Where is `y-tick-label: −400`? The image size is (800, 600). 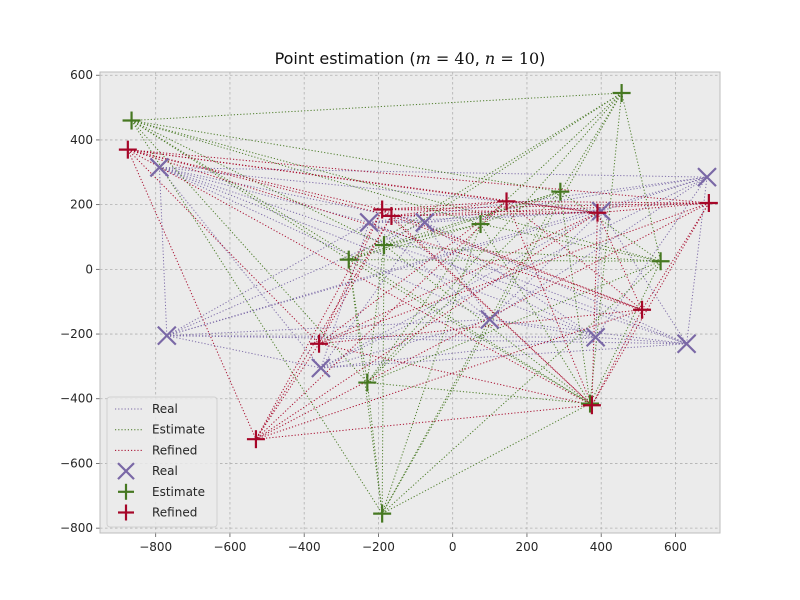 y-tick-label: −400 is located at coordinates (76, 399).